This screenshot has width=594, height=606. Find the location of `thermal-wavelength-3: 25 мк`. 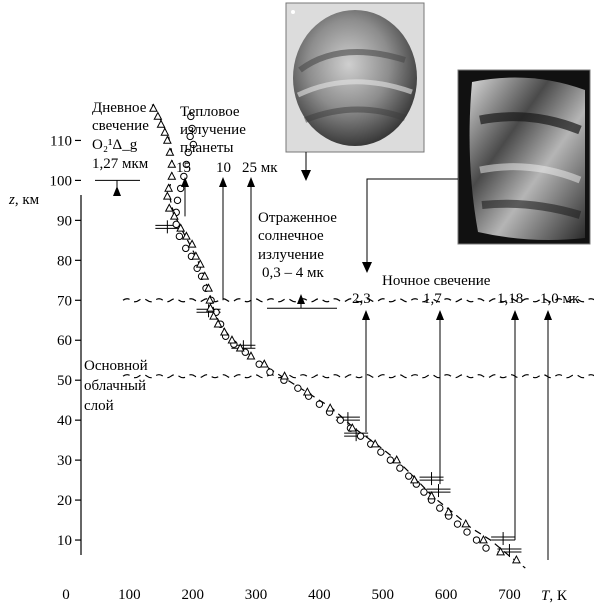

thermal-wavelength-3: 25 мк is located at coordinates (260, 168).